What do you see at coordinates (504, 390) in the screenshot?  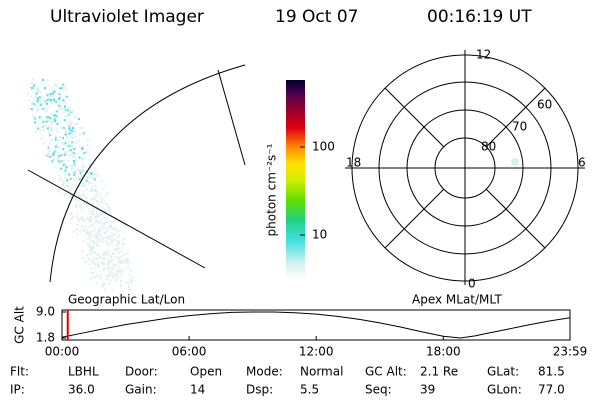 I see `field-label: GLon:` at bounding box center [504, 390].